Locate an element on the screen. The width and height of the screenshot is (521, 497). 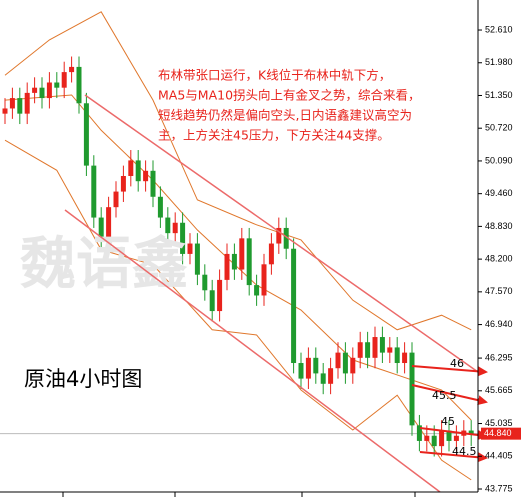
annotation-line: 布林带张口运行，K线位于布林中轨下方， is located at coordinates (274, 75).